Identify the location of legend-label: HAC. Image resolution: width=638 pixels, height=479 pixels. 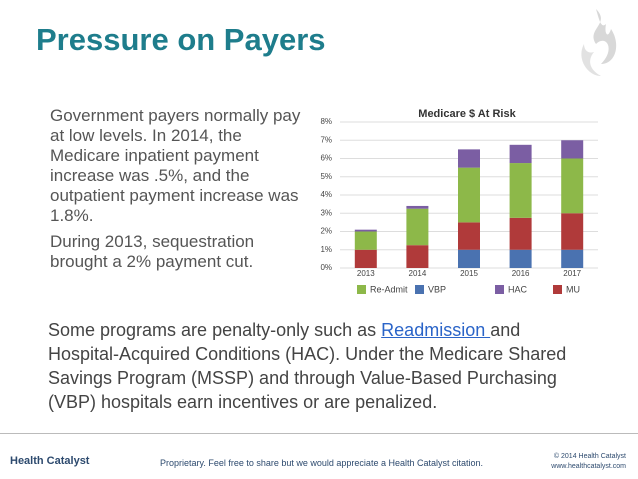
(518, 289).